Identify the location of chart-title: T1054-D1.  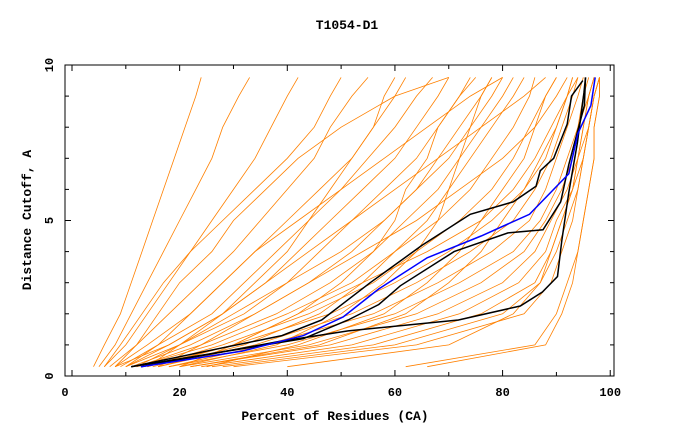
(347, 25).